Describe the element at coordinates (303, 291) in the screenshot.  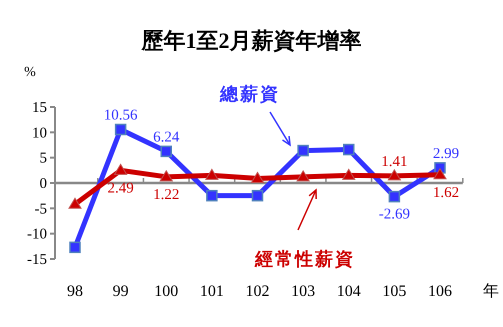
I see `x-tick-label: 103` at that location.